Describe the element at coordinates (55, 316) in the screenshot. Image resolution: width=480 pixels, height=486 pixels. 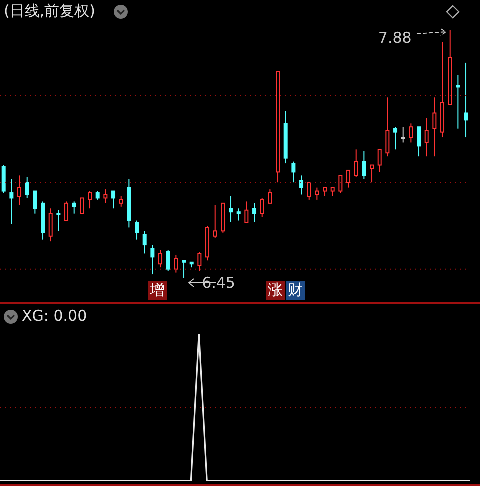
I see `chart-title: XG: 0.00` at that location.